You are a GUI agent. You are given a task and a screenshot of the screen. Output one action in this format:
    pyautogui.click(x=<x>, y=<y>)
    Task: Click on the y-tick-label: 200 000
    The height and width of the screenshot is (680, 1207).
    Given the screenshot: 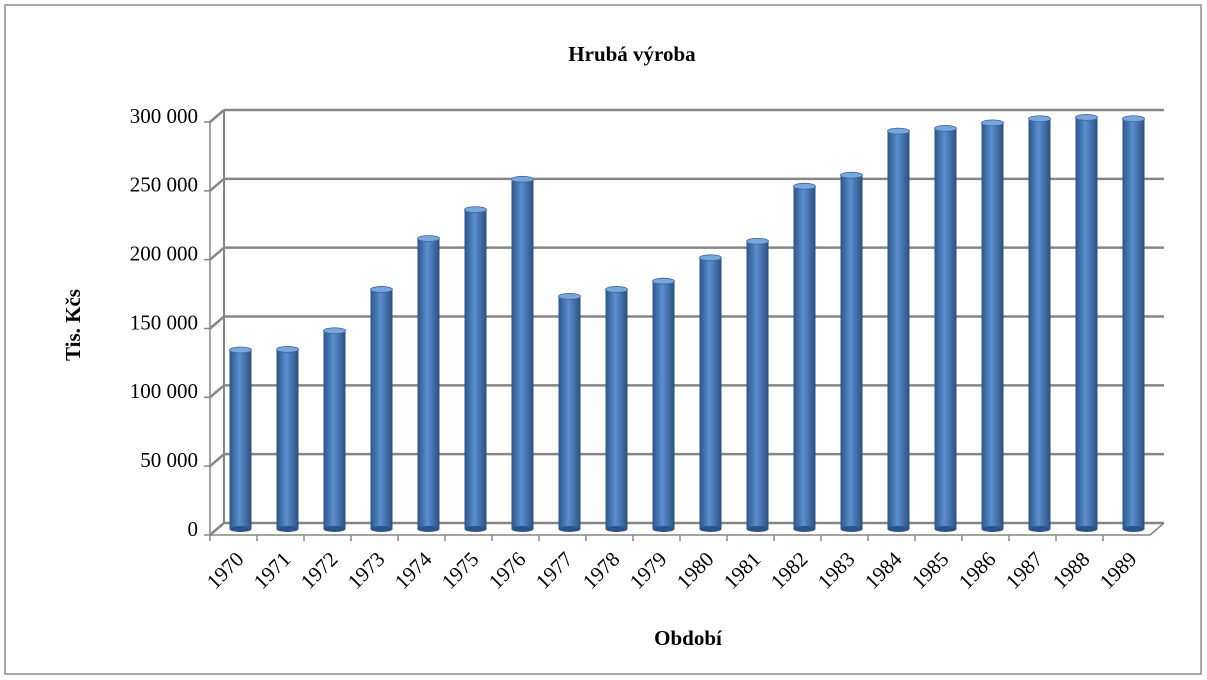 What is the action you would take?
    pyautogui.click(x=164, y=253)
    